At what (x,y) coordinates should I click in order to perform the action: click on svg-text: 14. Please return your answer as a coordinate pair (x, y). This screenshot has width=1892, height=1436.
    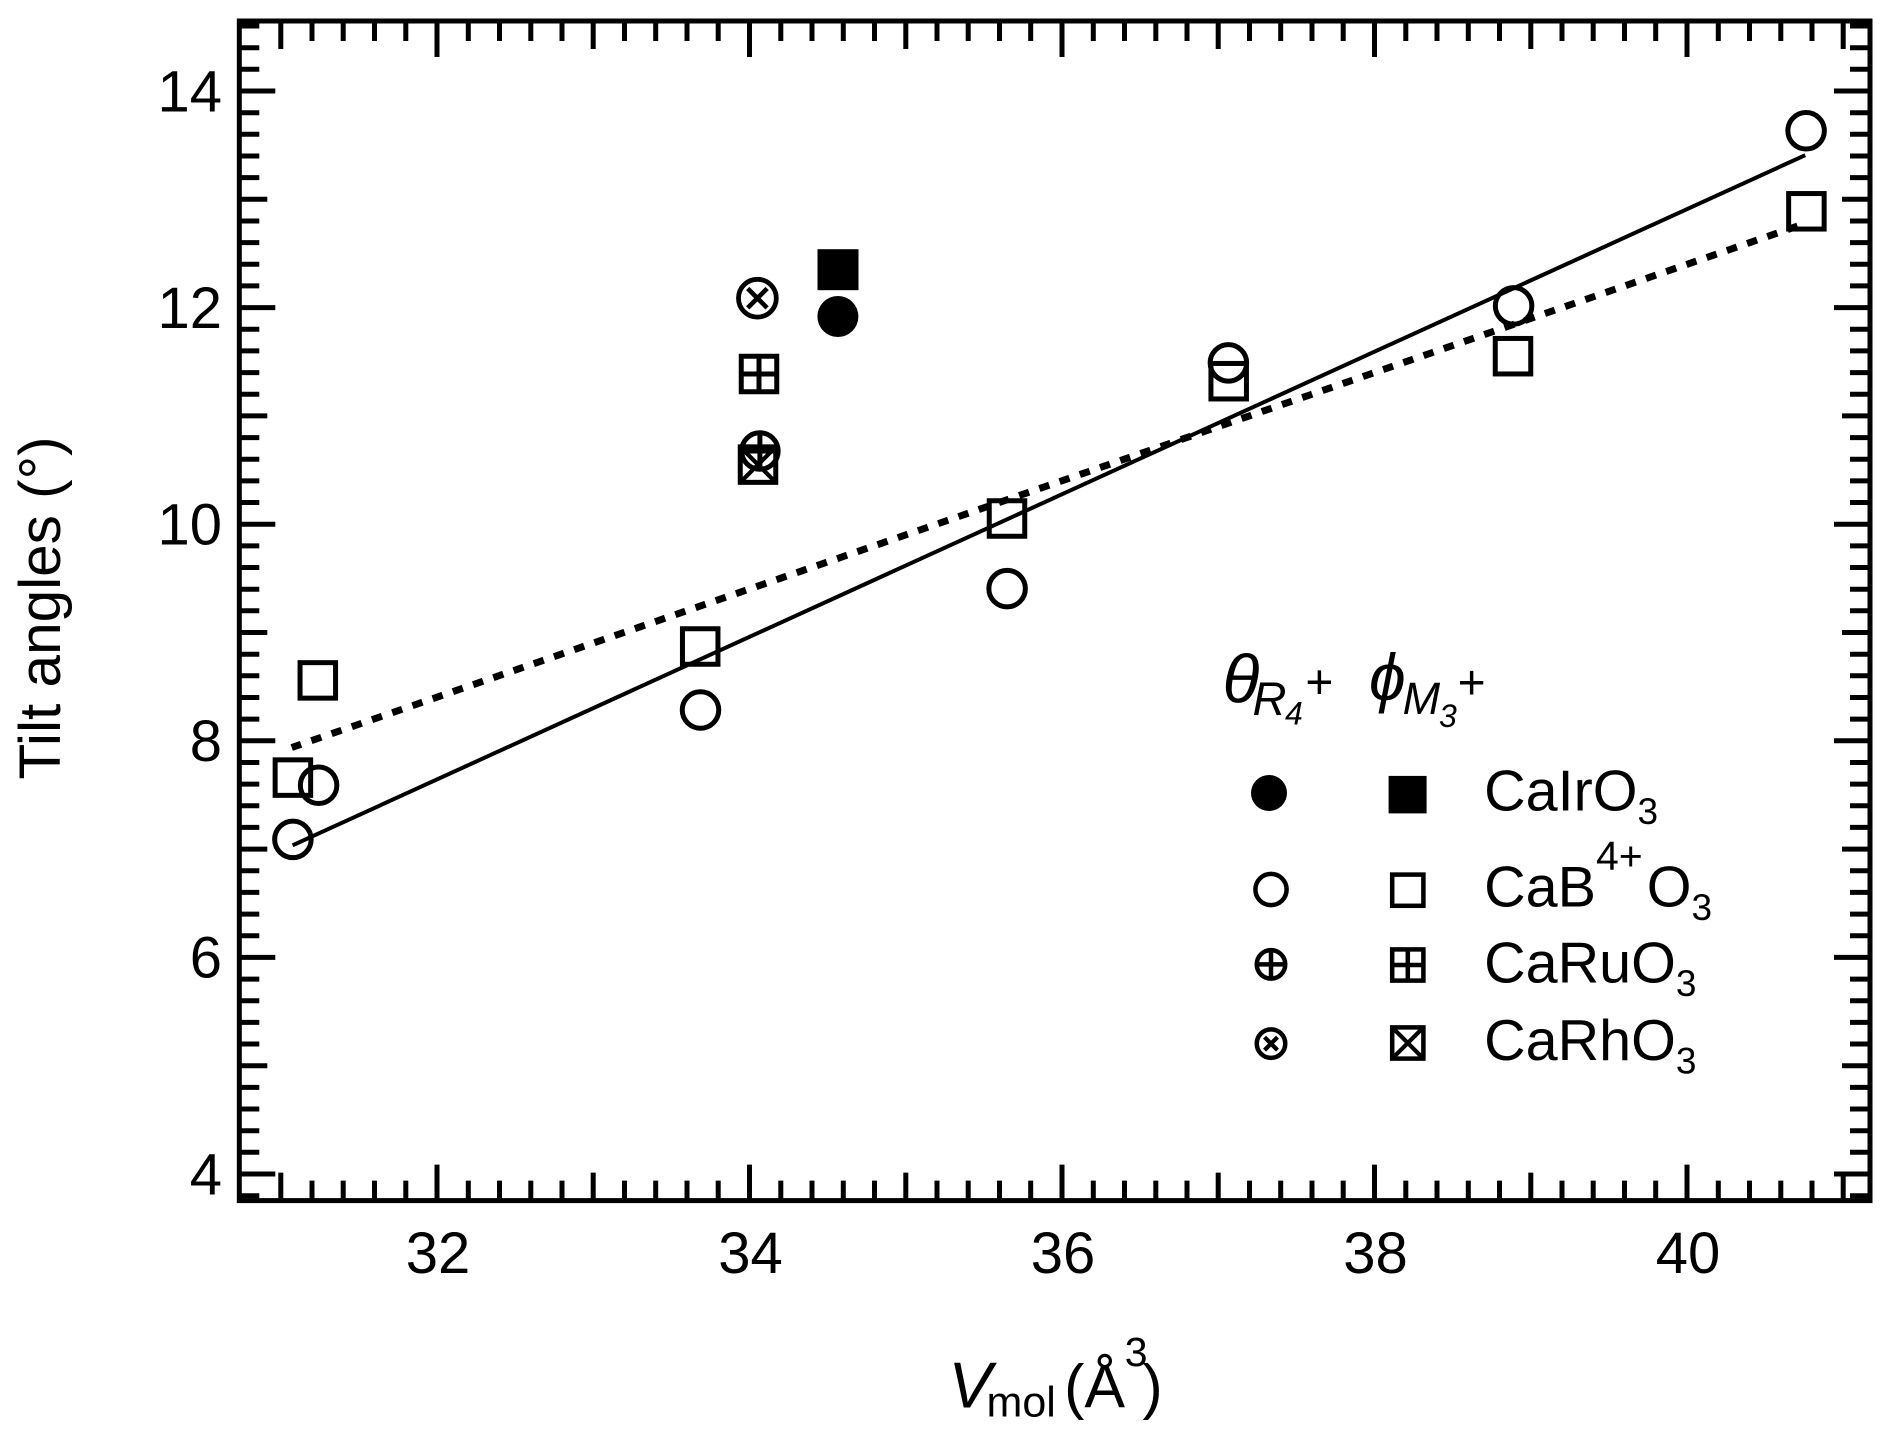
    Looking at the image, I should click on (189, 91).